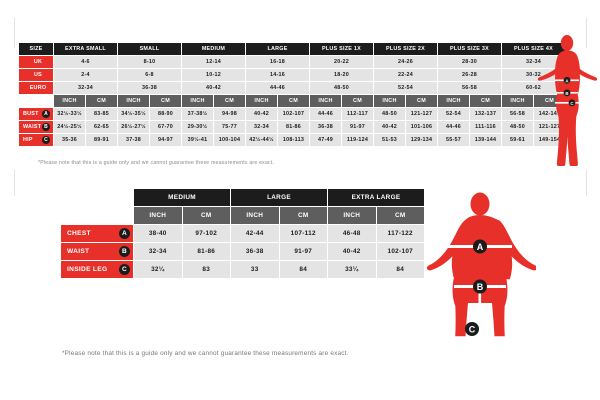 This screenshot has width=600, height=400. What do you see at coordinates (480, 312) in the screenshot?
I see `measure-line-inside-leg` at bounding box center [480, 312].